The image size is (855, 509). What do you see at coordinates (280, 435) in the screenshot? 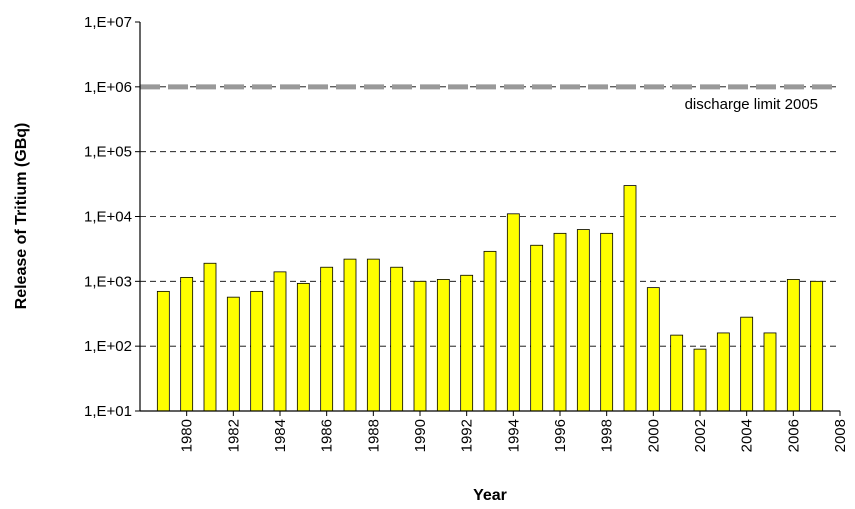
I see `x-tick-label: 1984` at bounding box center [280, 435].